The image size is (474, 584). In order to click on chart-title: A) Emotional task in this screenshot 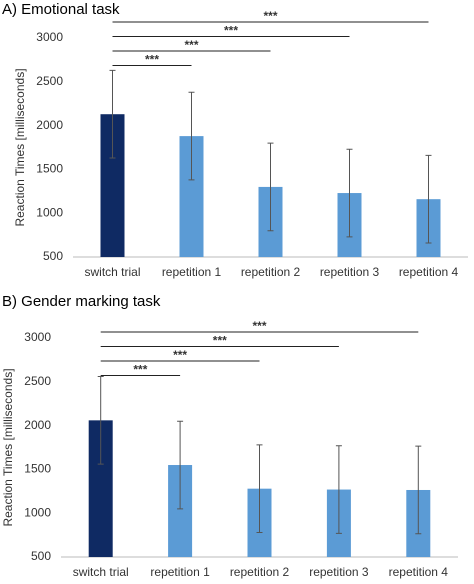, I will do `click(61, 9)`.